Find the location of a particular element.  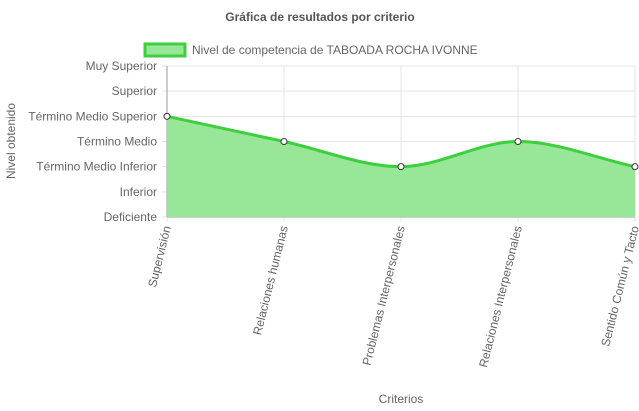

y-axis-label: Nivel obtenido is located at coordinates (11, 141).